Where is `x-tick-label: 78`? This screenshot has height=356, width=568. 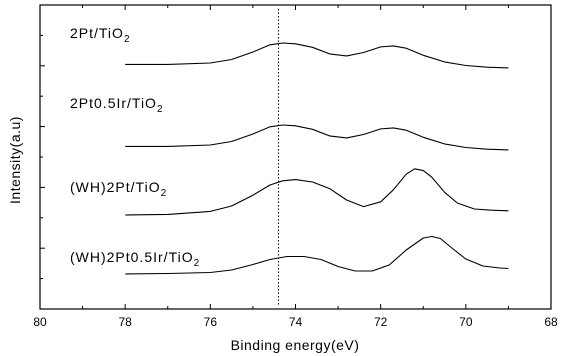 x-tick-label: 78 is located at coordinates (125, 322).